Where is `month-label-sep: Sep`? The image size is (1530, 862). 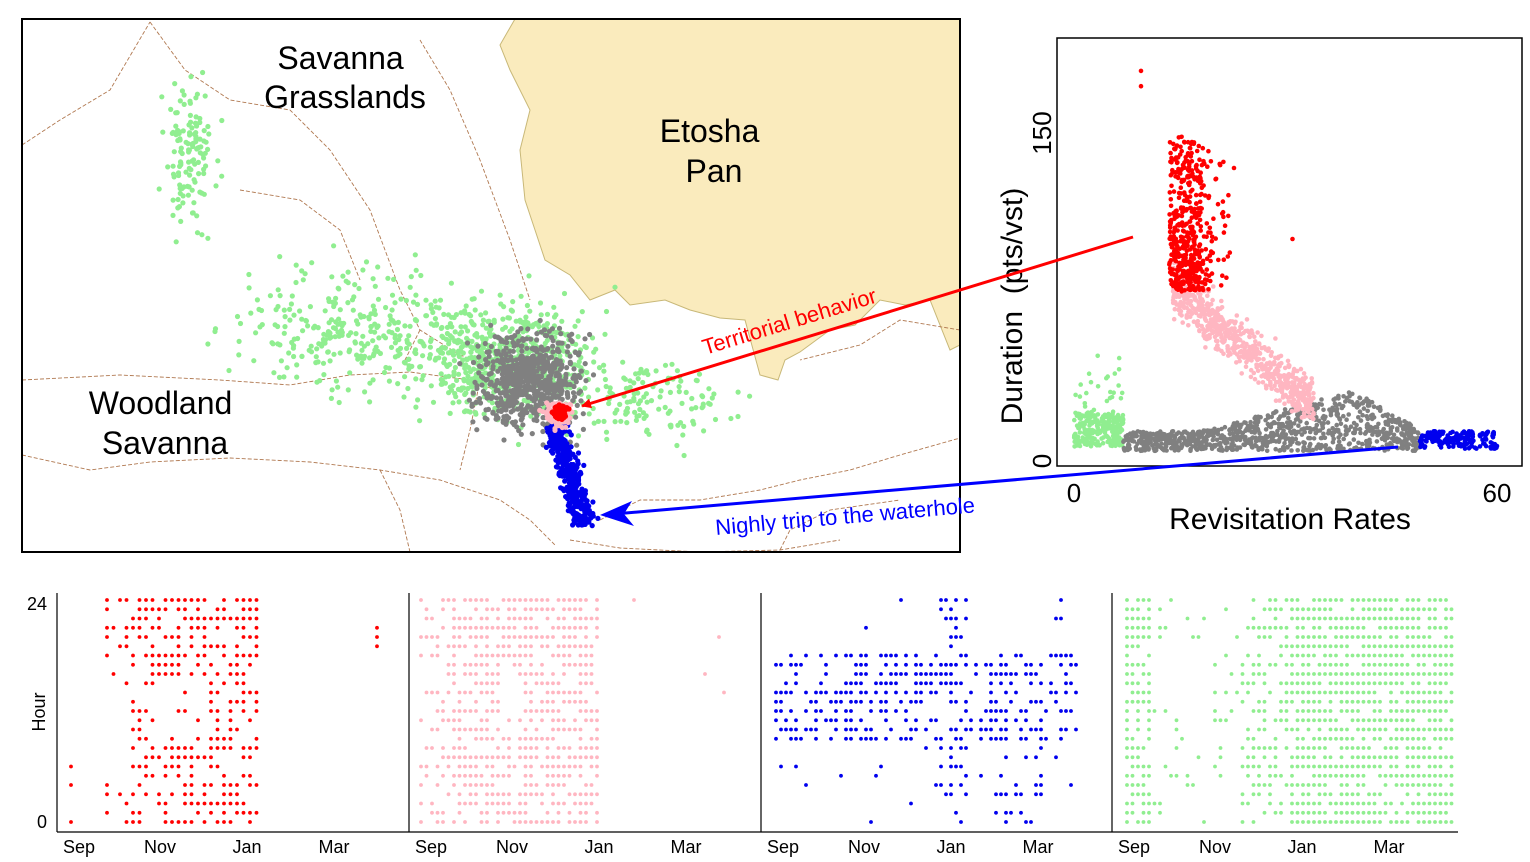
month-label-sep: Sep is located at coordinates (783, 847).